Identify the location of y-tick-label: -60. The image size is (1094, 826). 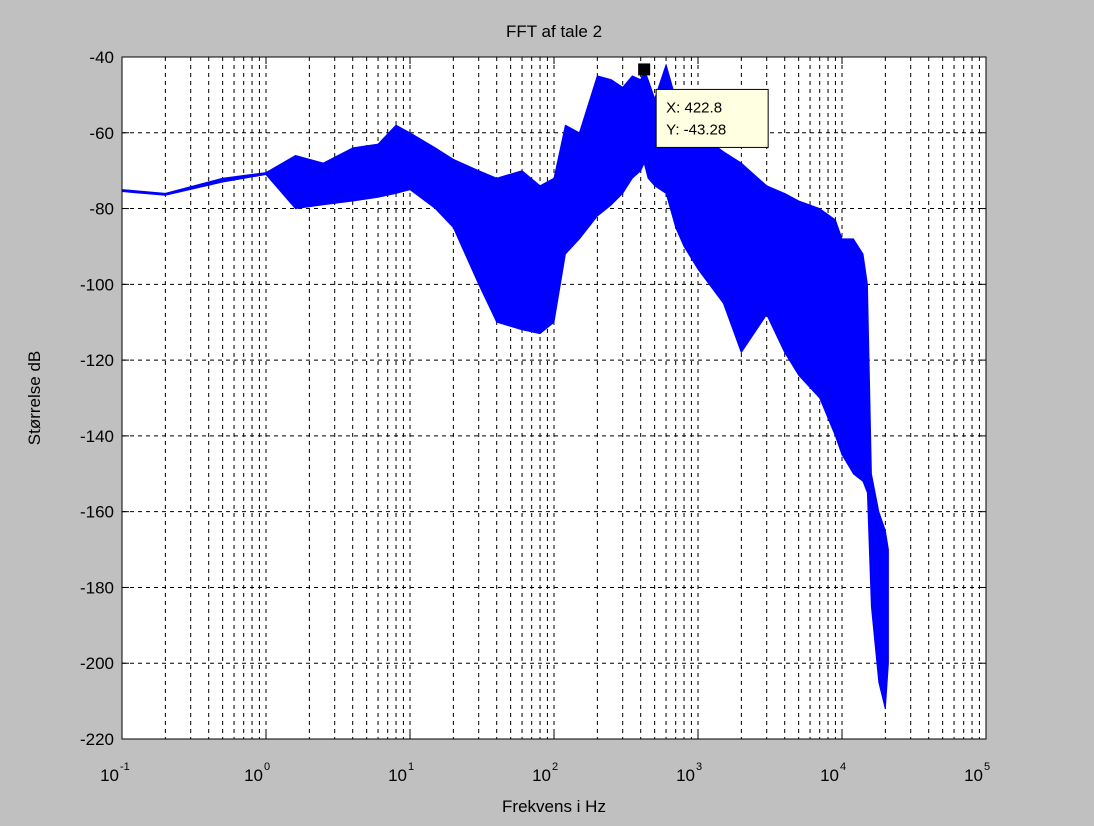
(101, 133).